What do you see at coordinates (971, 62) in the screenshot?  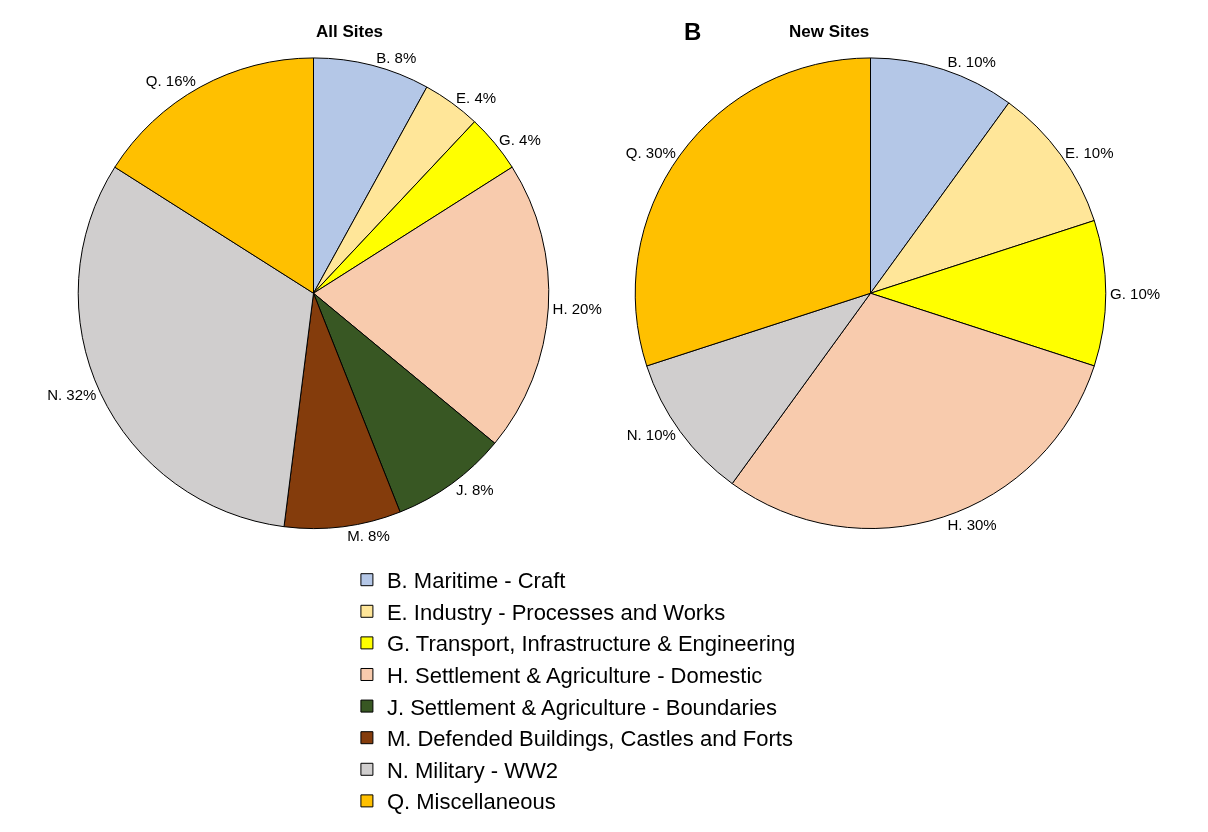 I see `data-label: B. 10%` at bounding box center [971, 62].